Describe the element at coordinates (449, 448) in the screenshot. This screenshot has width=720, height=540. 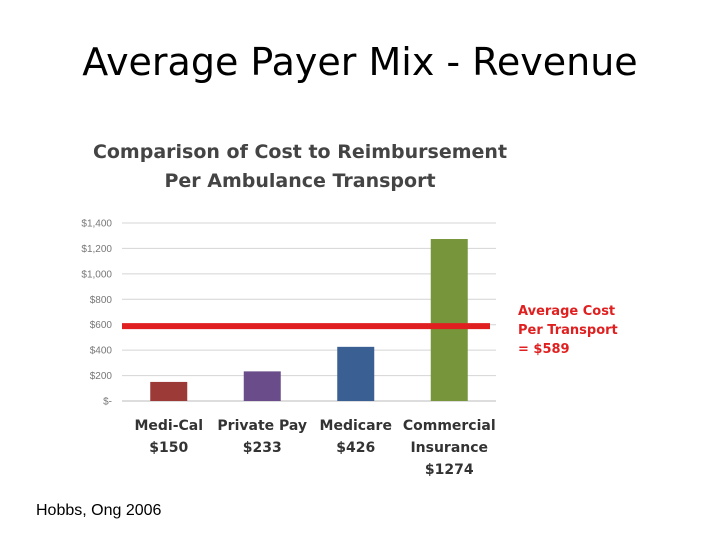
I see `x-category-label: Insurance` at that location.